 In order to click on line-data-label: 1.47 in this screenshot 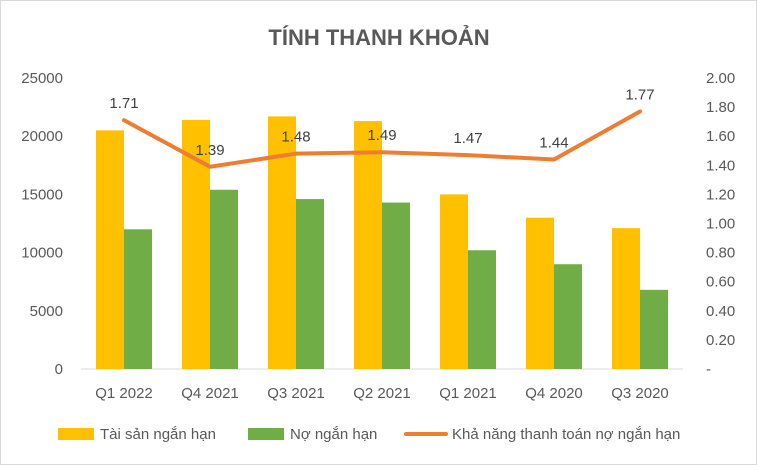, I will do `click(467, 138)`.